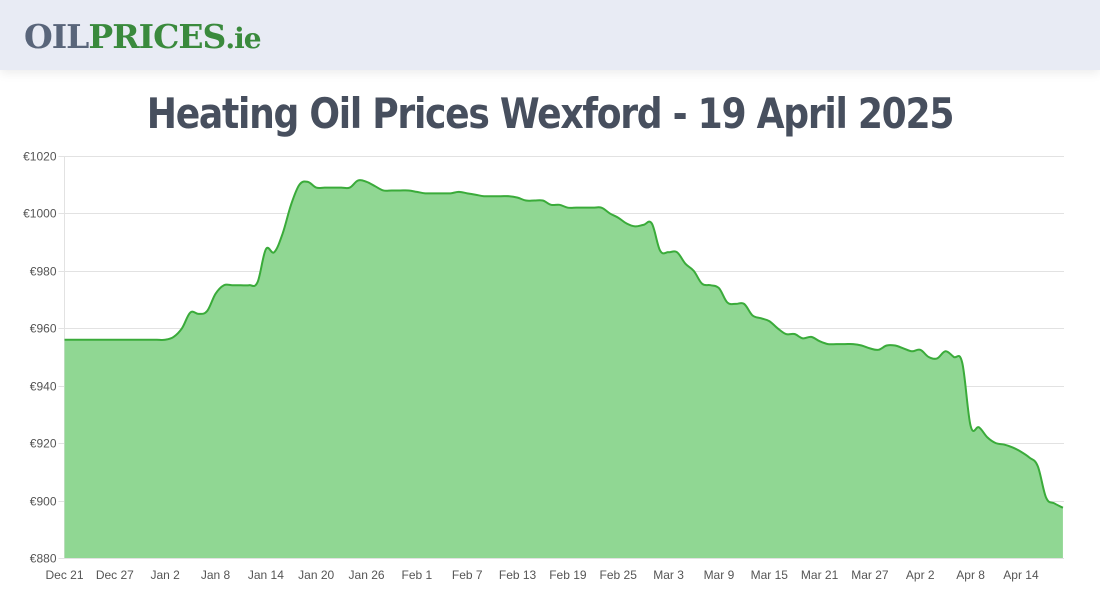 This screenshot has width=1100, height=600. Describe the element at coordinates (920, 575) in the screenshot. I see `x-tick-label: Apr 2` at that location.